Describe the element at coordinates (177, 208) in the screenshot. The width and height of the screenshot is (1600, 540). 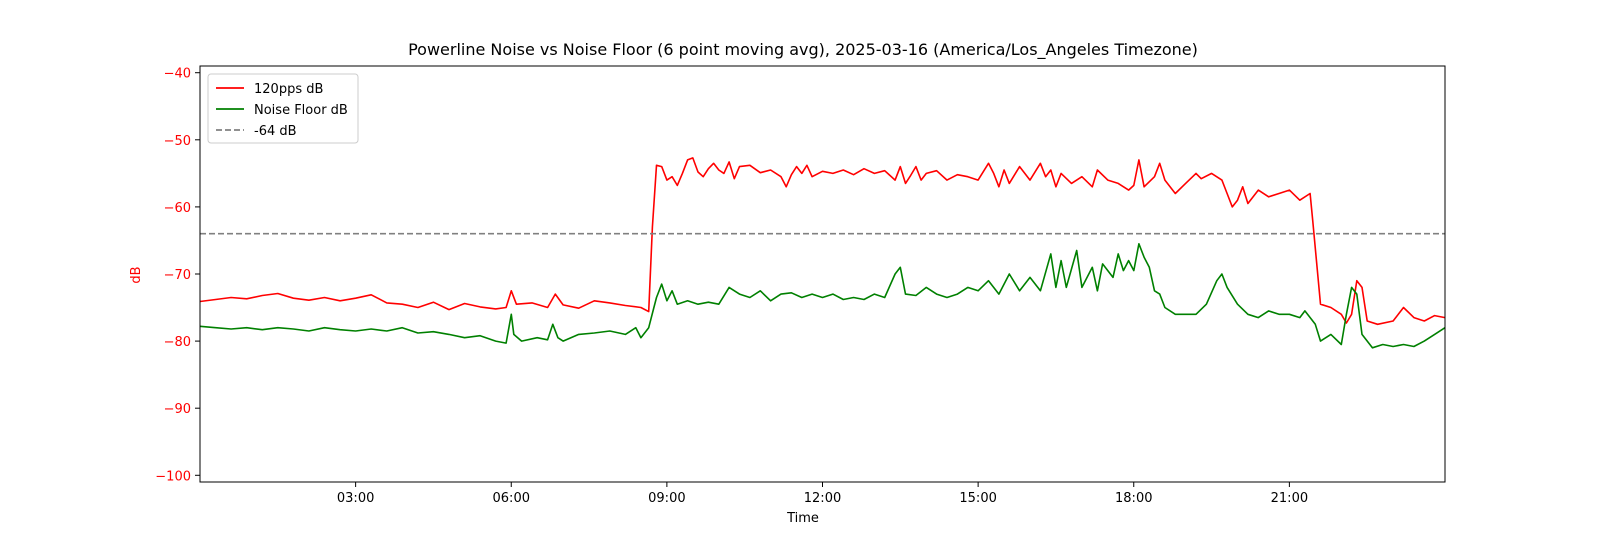
I see `y-tick-label: −60` at that location.